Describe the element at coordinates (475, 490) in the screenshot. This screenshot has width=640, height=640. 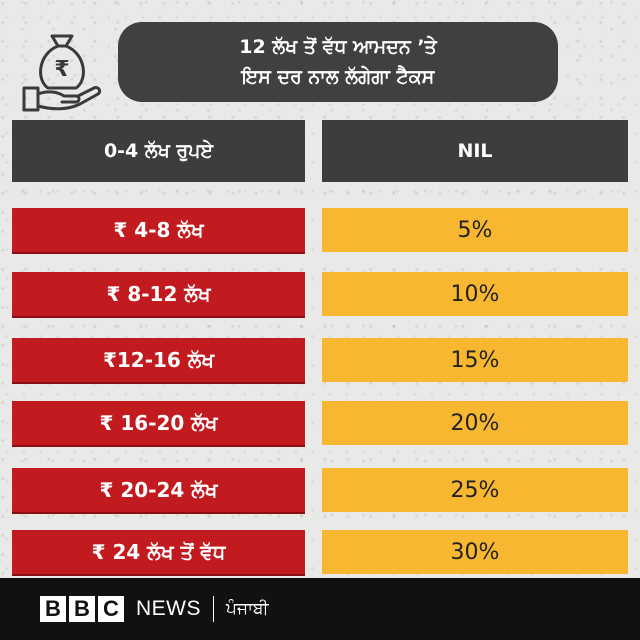
I see `tax-rate-cell: 25%` at that location.